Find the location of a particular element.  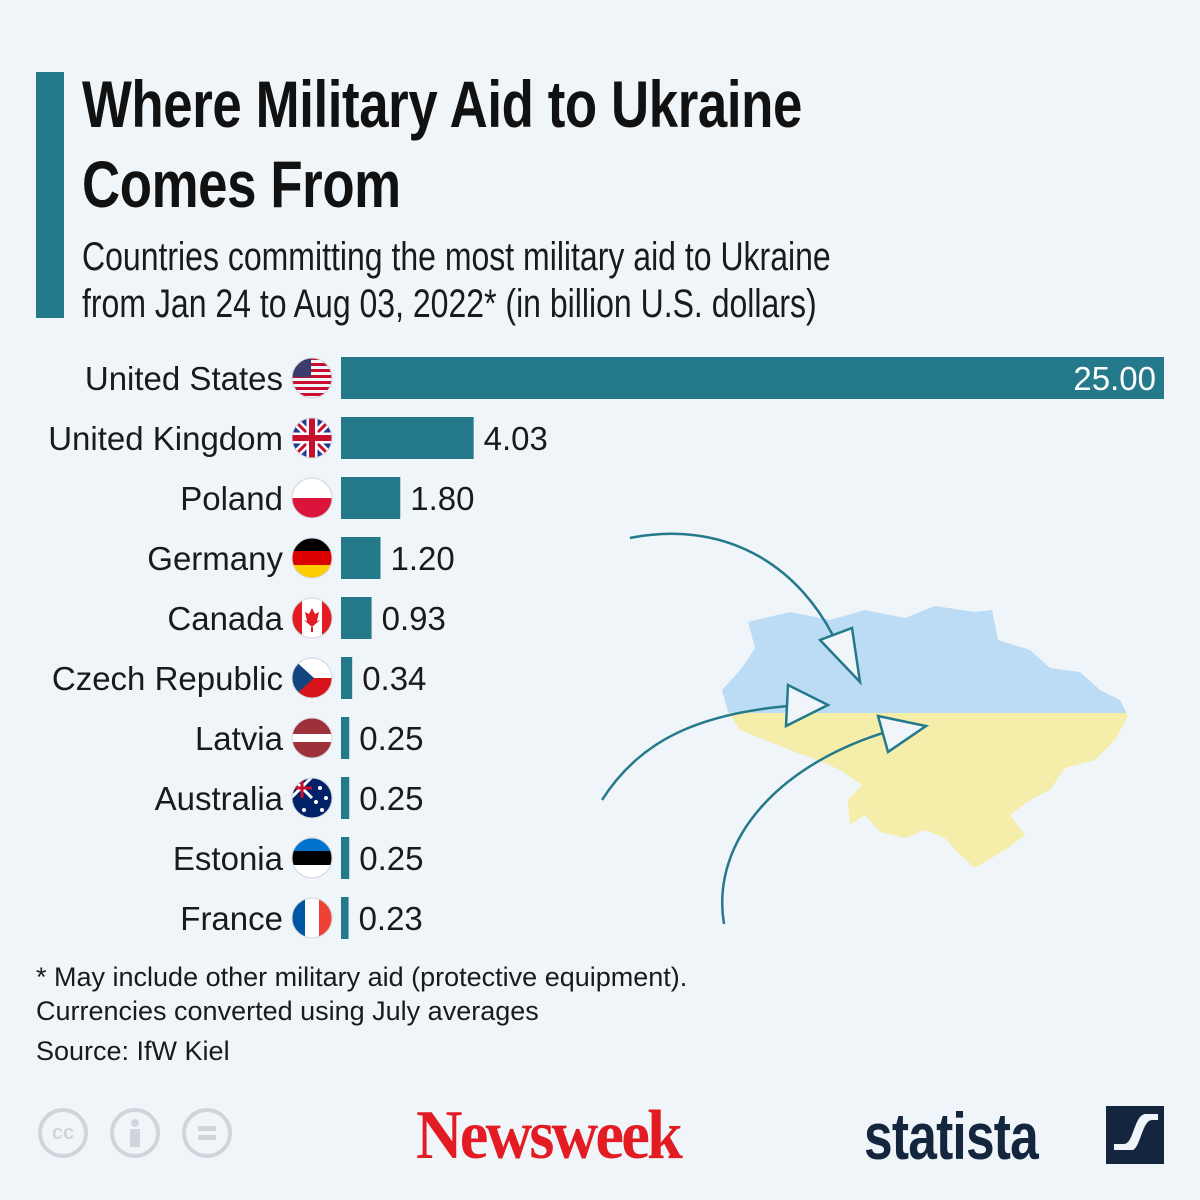

arrows is located at coordinates (765, 728).